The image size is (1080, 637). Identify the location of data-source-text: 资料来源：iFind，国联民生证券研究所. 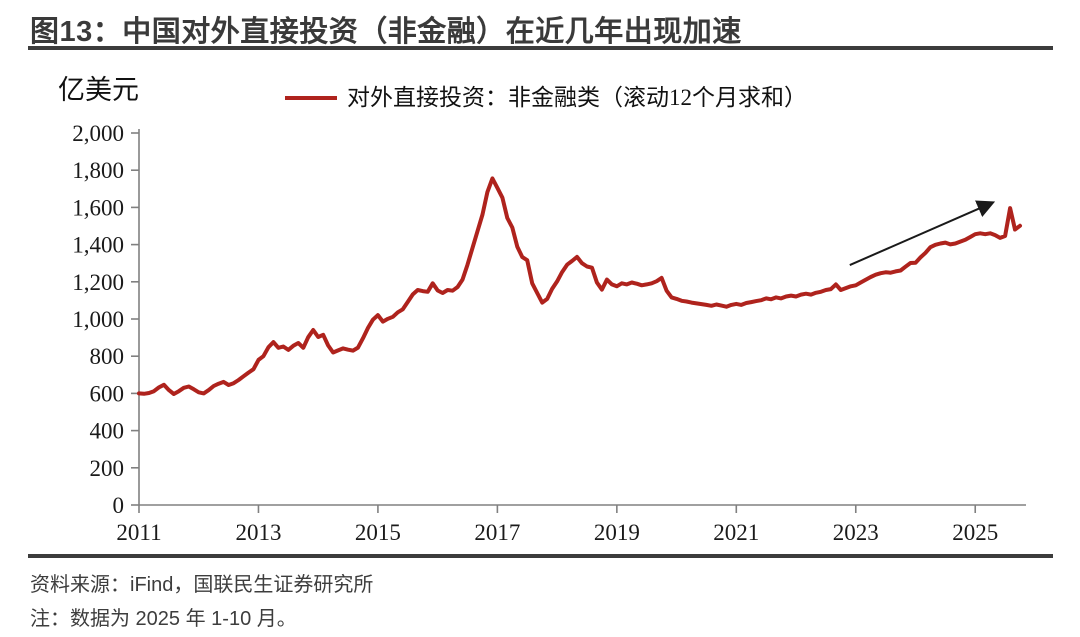
(202, 585).